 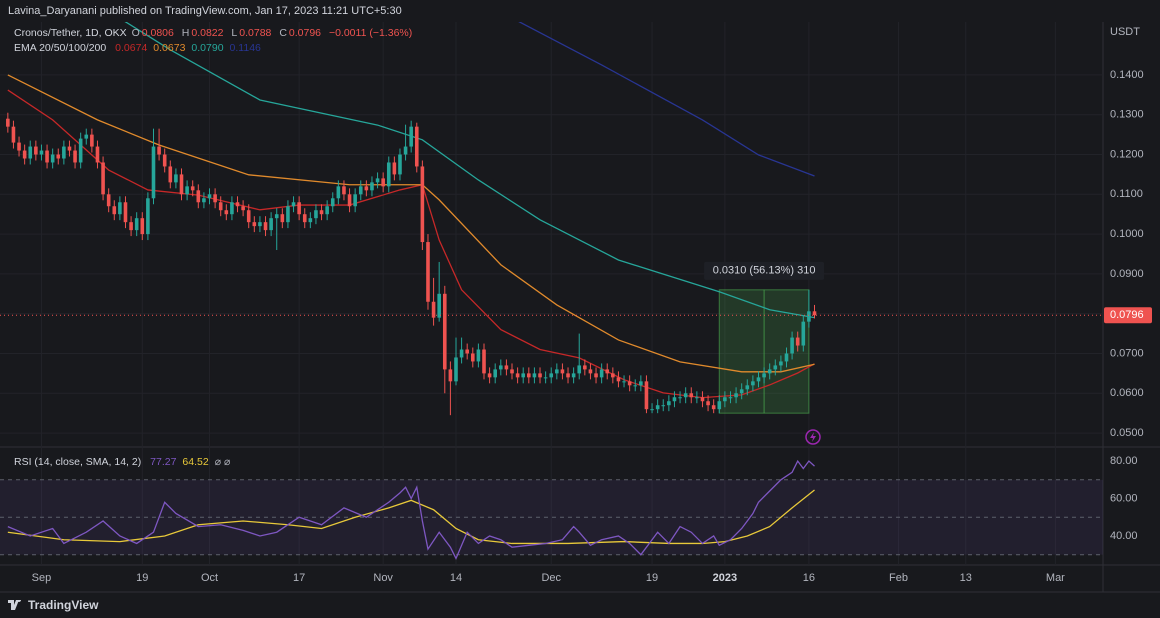 I want to click on y-tick-label: 80.00, so click(x=1124, y=461).